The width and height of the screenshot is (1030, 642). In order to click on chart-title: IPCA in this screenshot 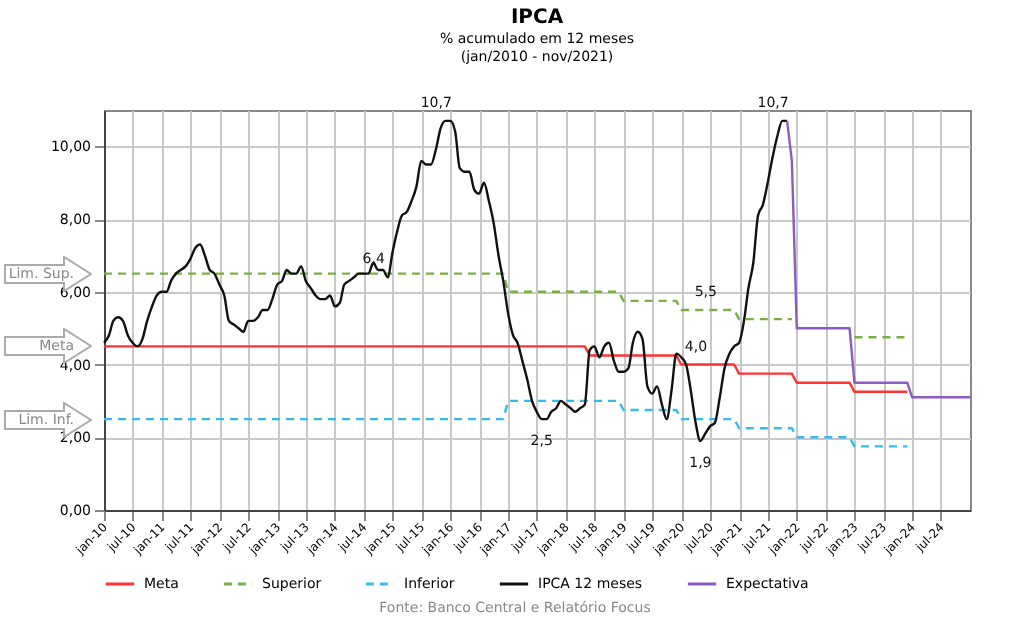, I will do `click(537, 17)`.